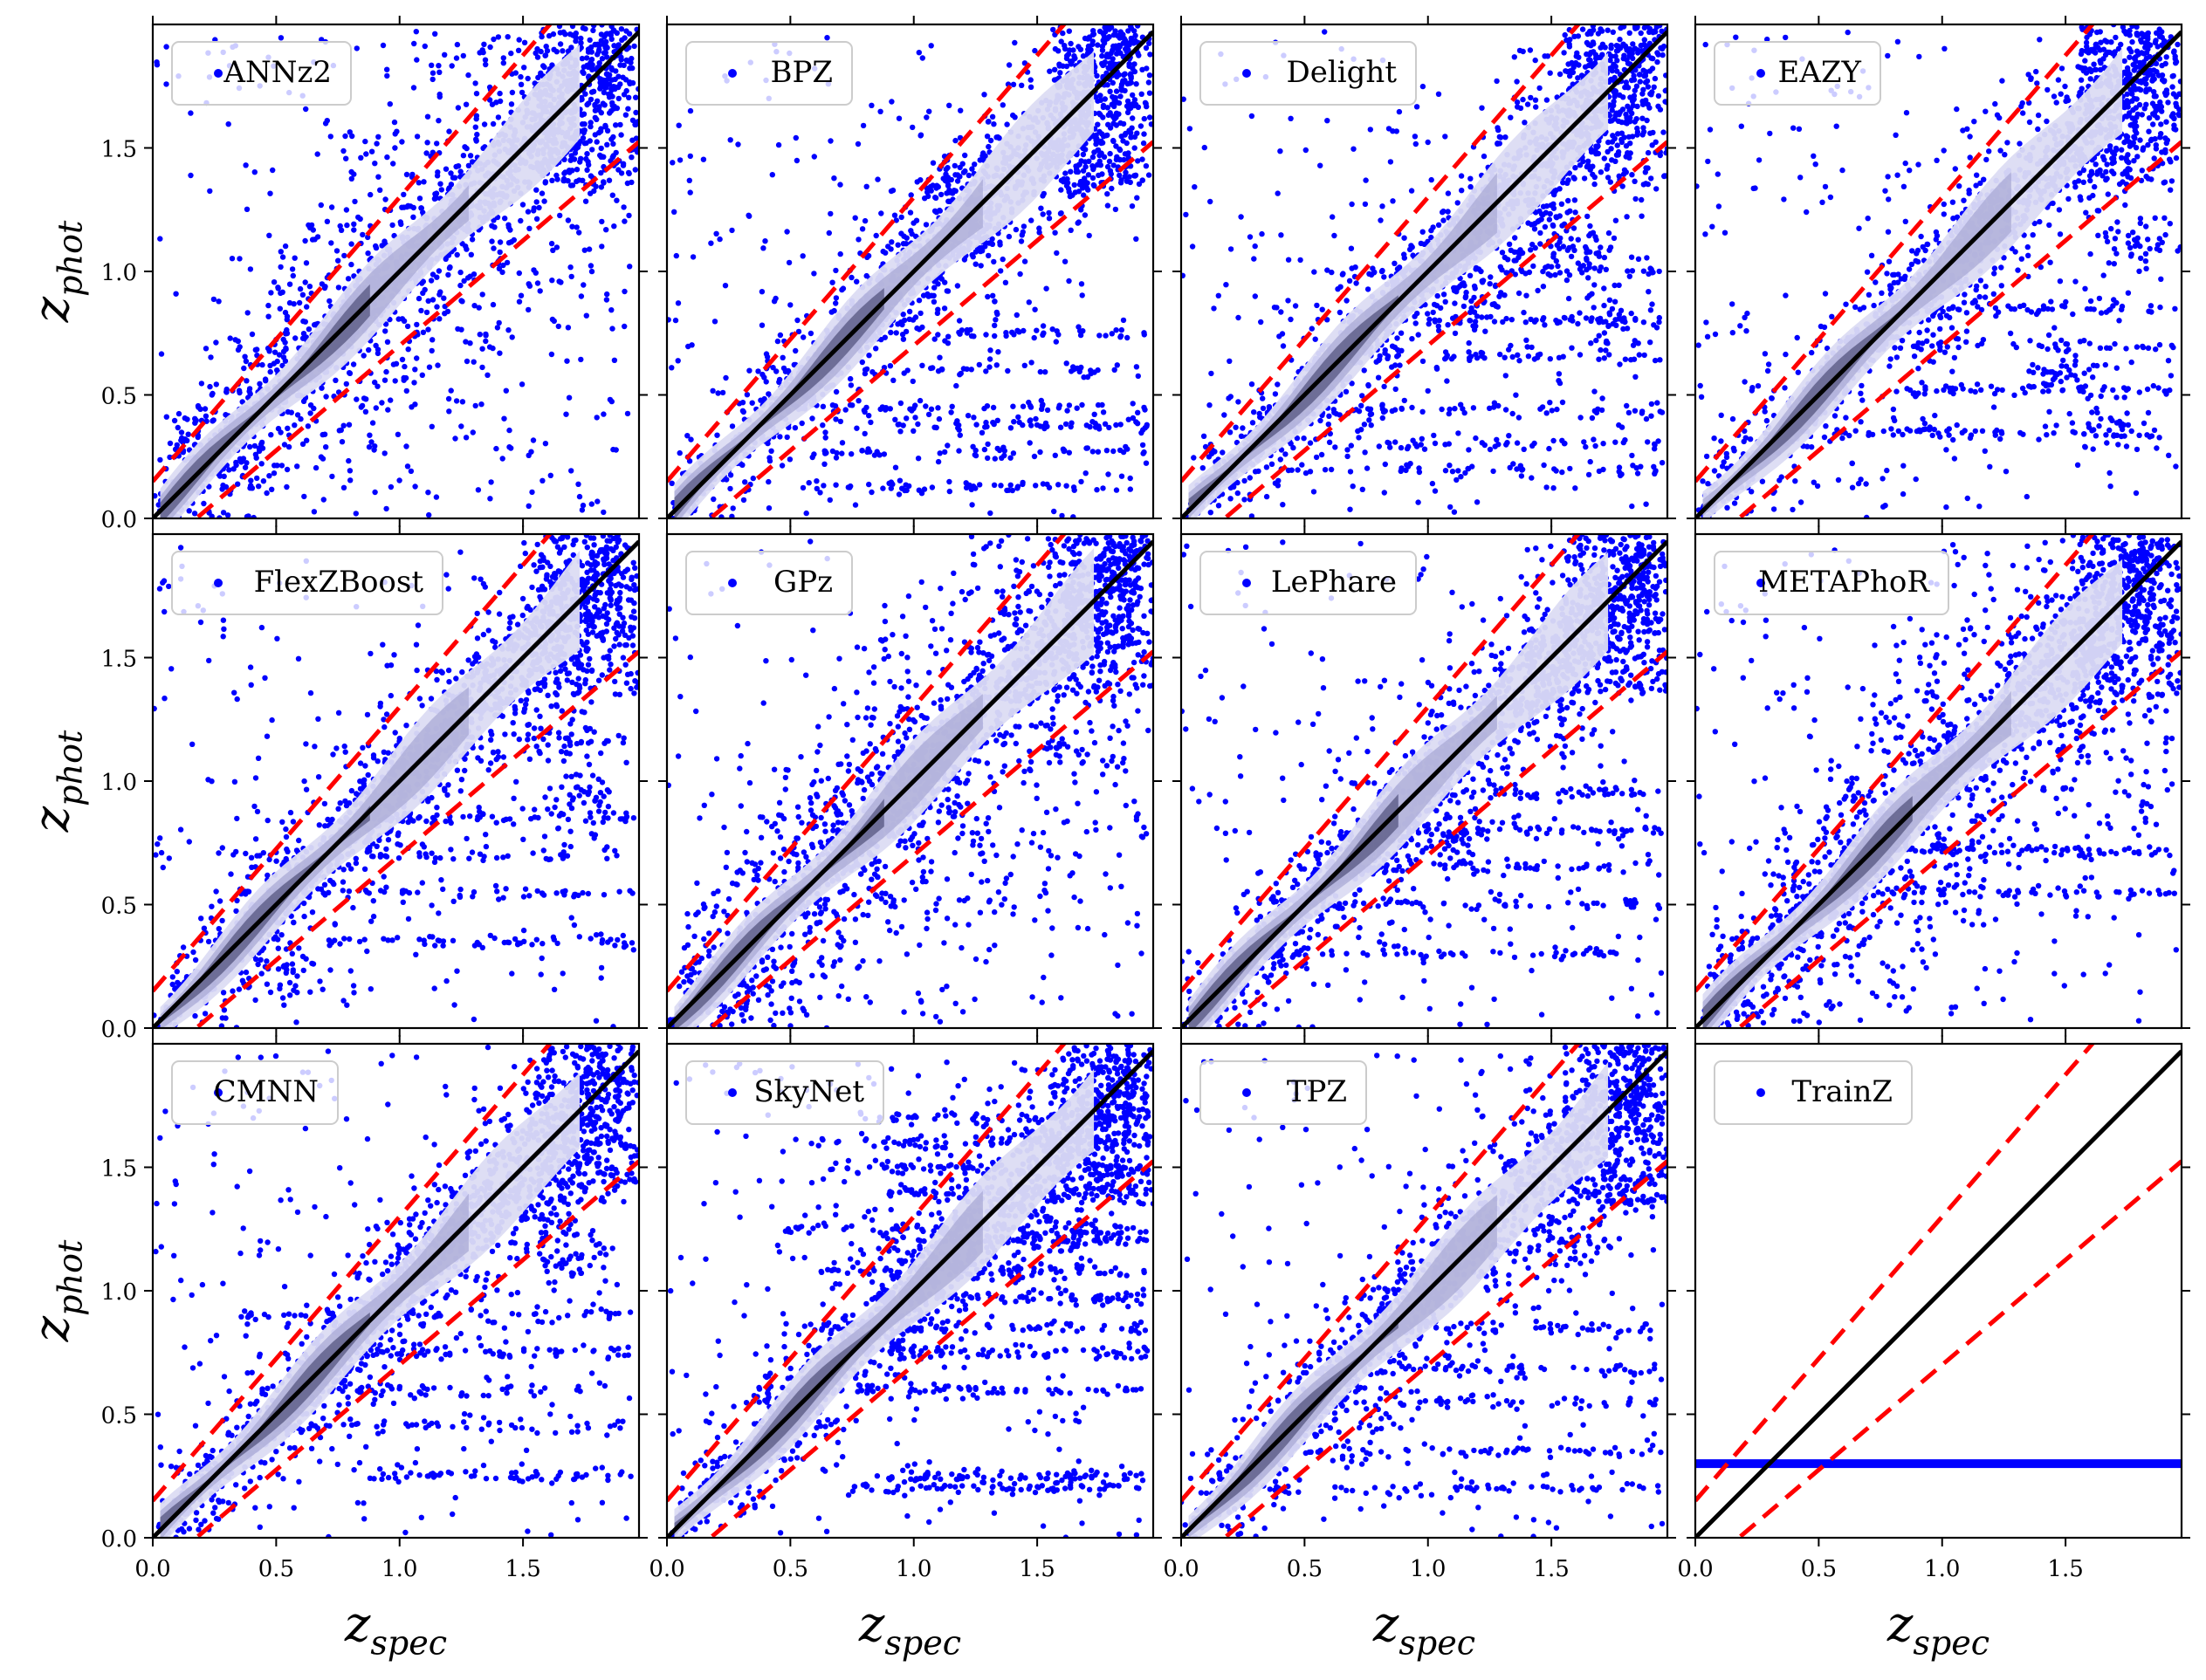 The image size is (2206, 1680). Describe the element at coordinates (1424, 271) in the screenshot. I see `panel-delight: Delight` at that location.